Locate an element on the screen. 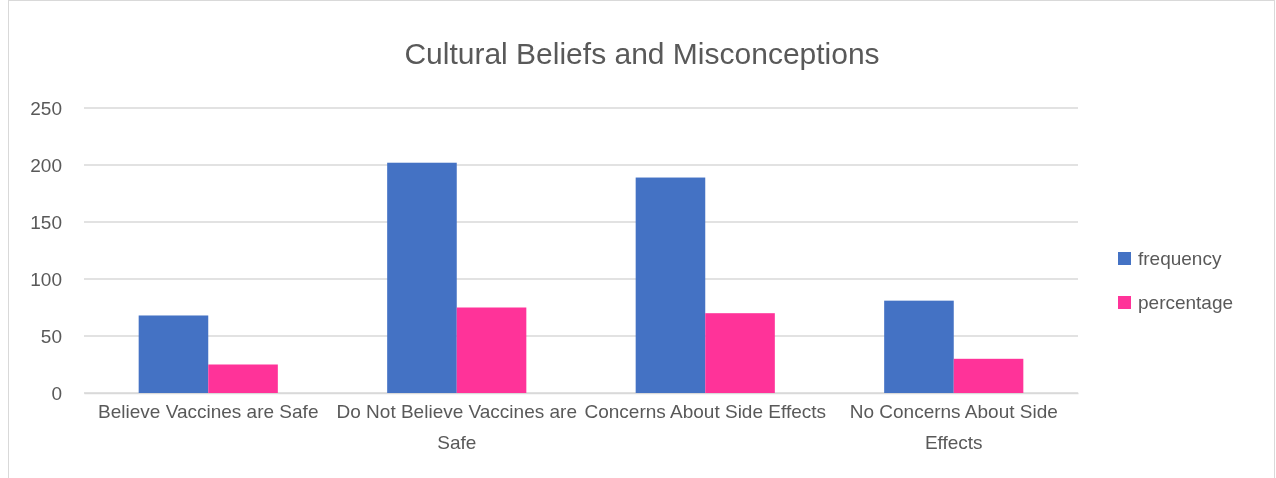 The height and width of the screenshot is (478, 1276). y-tick-label: 100 is located at coordinates (46, 279).